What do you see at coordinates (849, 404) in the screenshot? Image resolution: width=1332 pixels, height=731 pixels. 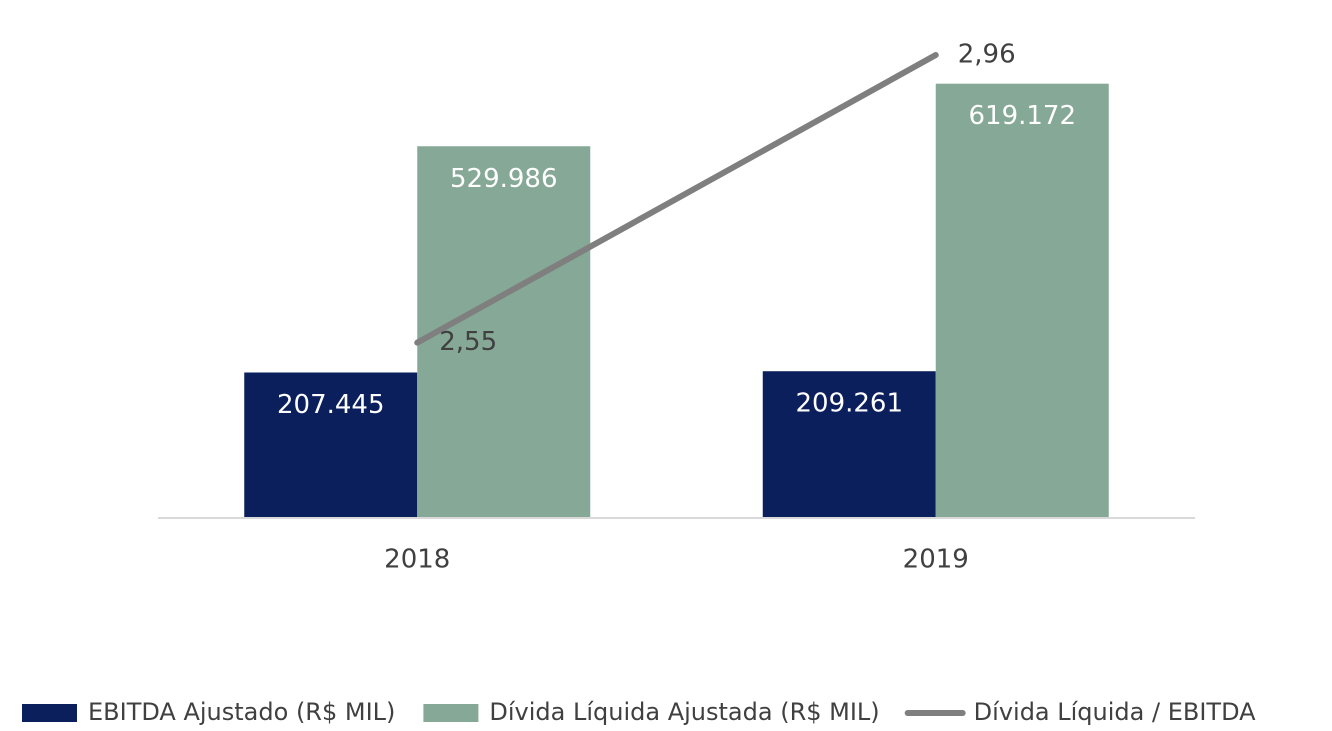 I see `data-label: 209.261` at bounding box center [849, 404].